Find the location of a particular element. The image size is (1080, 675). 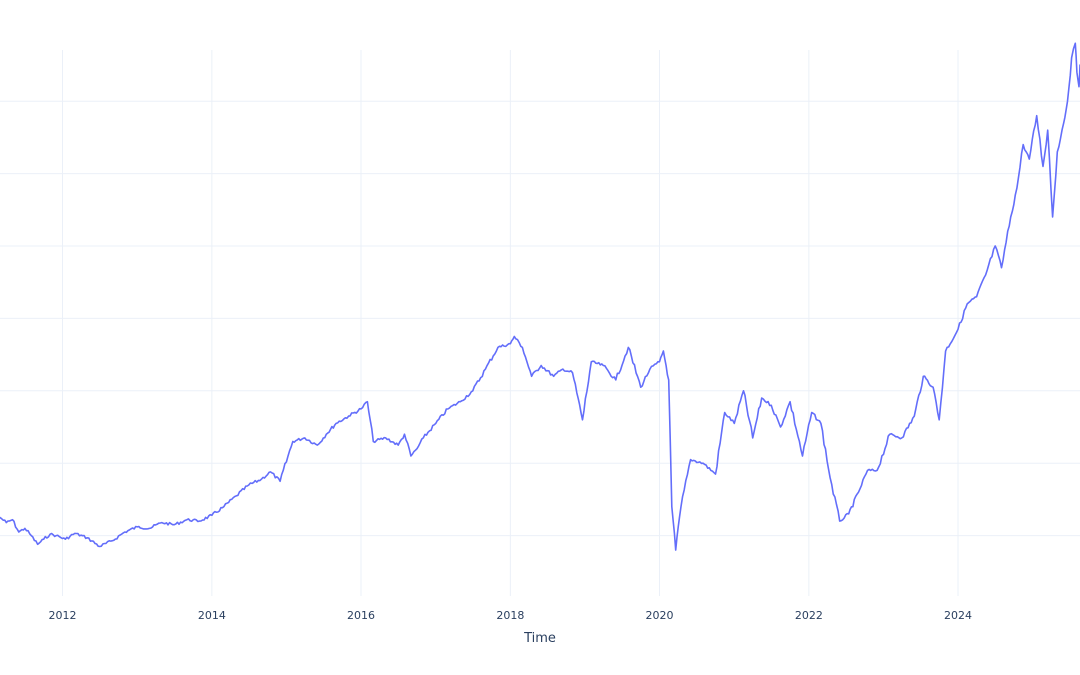

x-tick-label: 2012 is located at coordinates (63, 615).